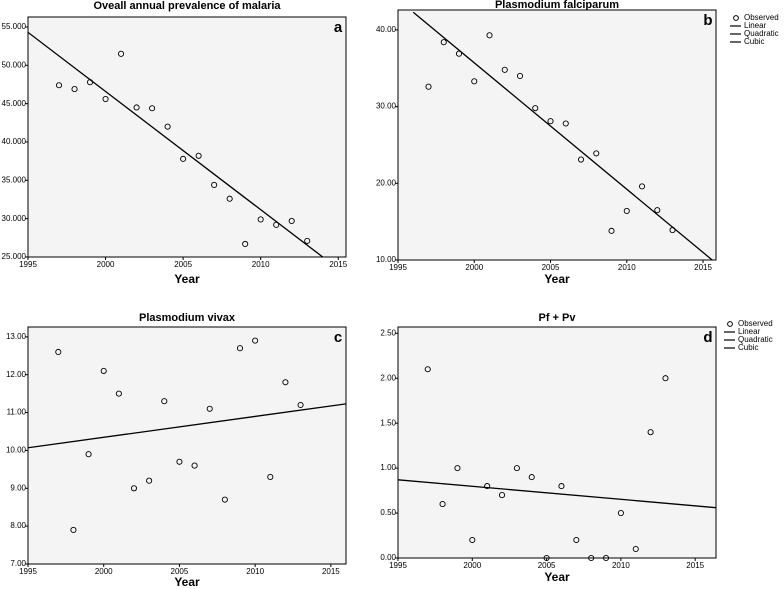 The height and width of the screenshot is (589, 784). I want to click on y-tick-label: 10.00, so click(386, 259).